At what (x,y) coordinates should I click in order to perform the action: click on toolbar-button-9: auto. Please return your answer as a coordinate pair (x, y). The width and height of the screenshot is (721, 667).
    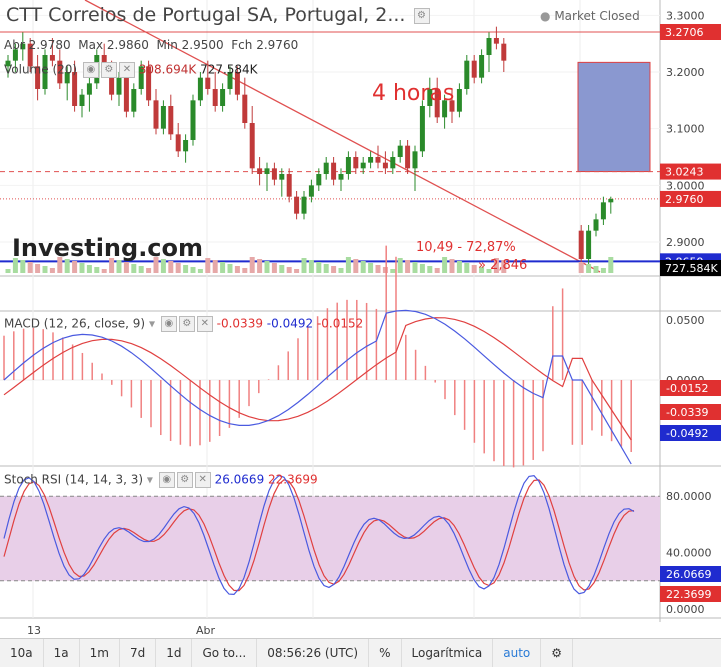
    Looking at the image, I should click on (517, 653).